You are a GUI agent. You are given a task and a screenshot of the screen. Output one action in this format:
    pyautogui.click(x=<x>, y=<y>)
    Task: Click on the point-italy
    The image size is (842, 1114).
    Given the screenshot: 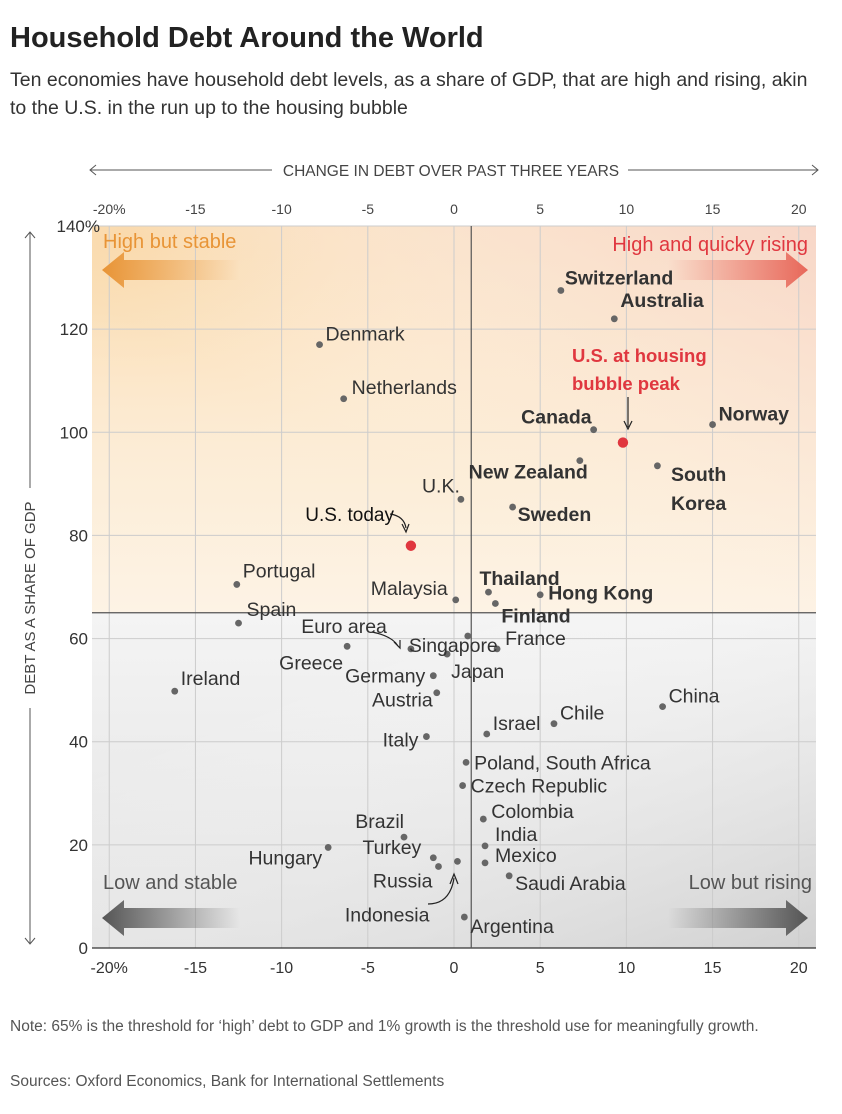 What is the action you would take?
    pyautogui.click(x=426, y=736)
    